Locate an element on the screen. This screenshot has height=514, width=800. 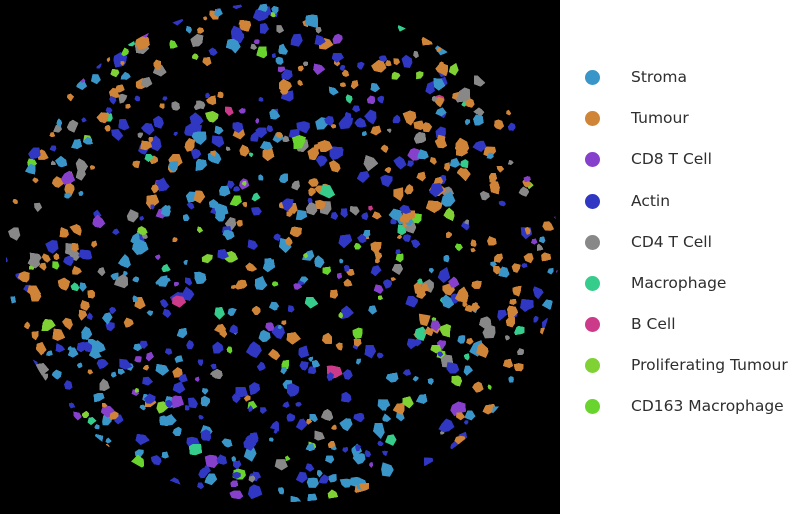
legend-label: CD163 Macrophage is located at coordinates (707, 406).